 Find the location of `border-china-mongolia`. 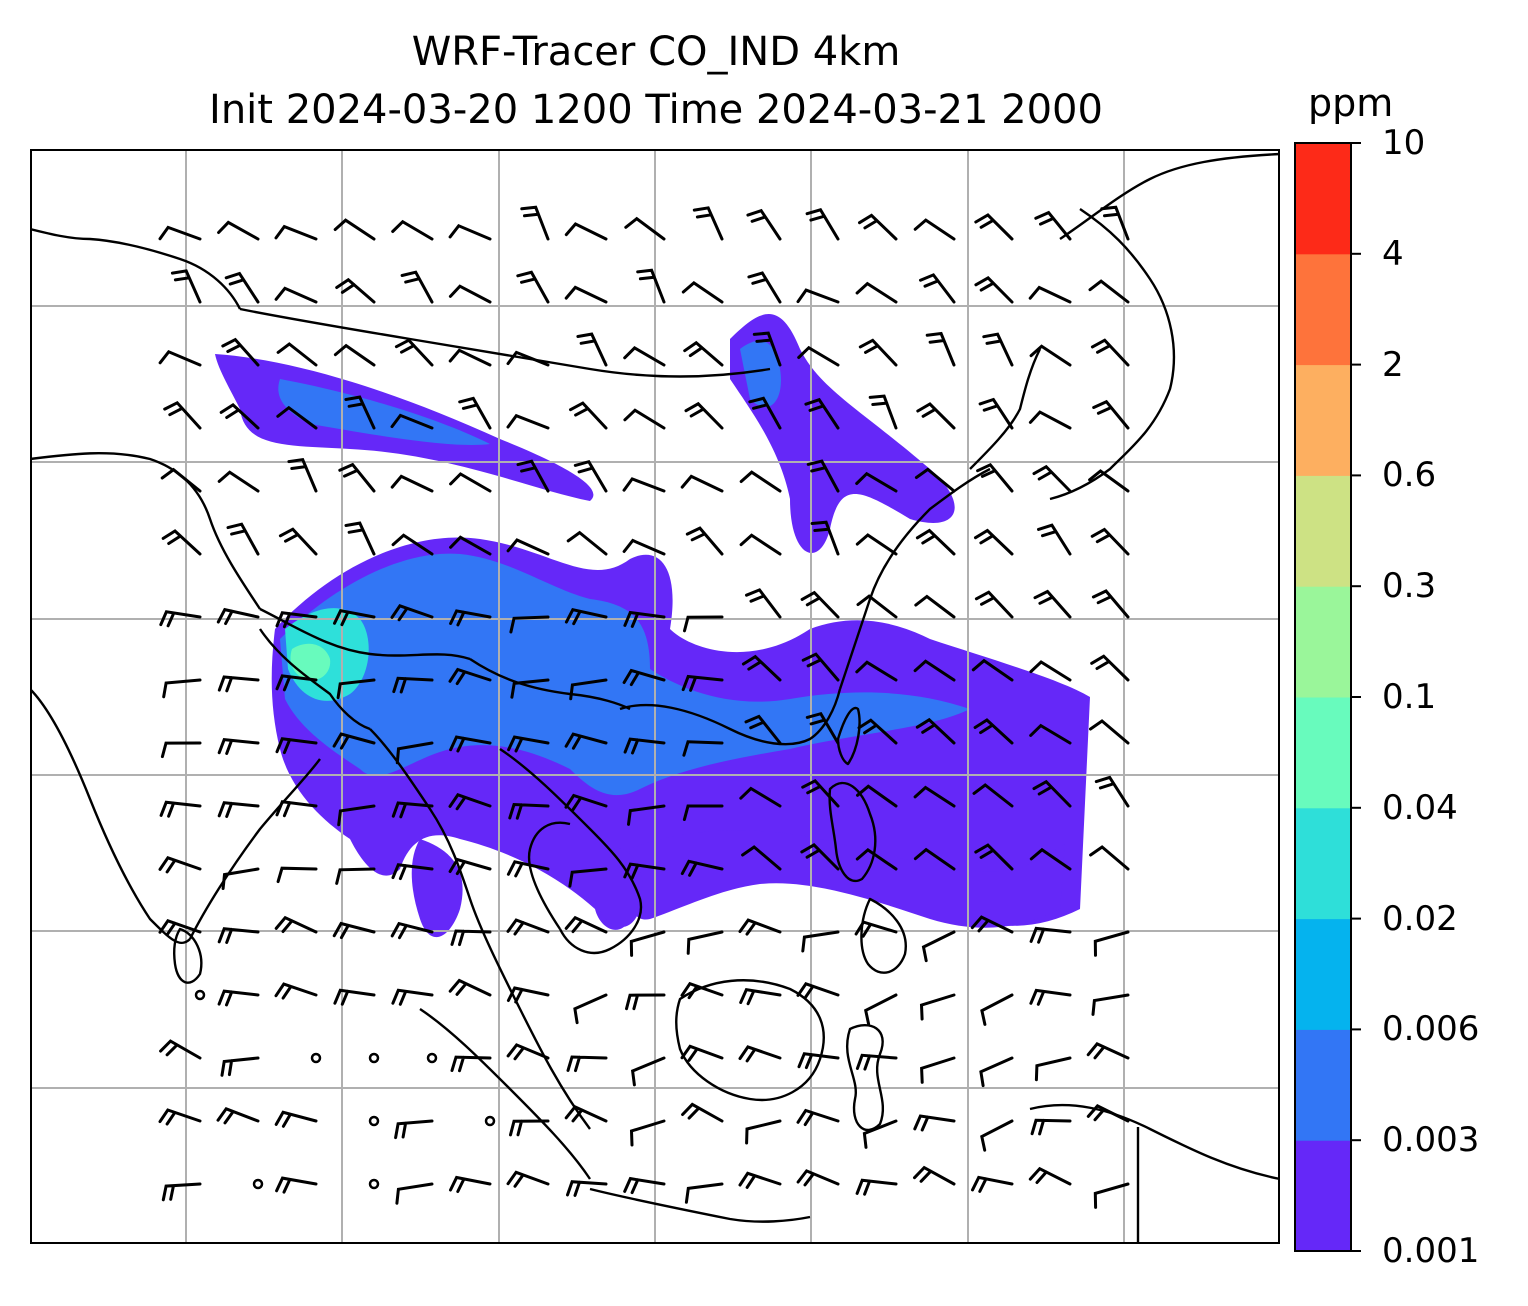

border-china-mongolia is located at coordinates (505, 342).